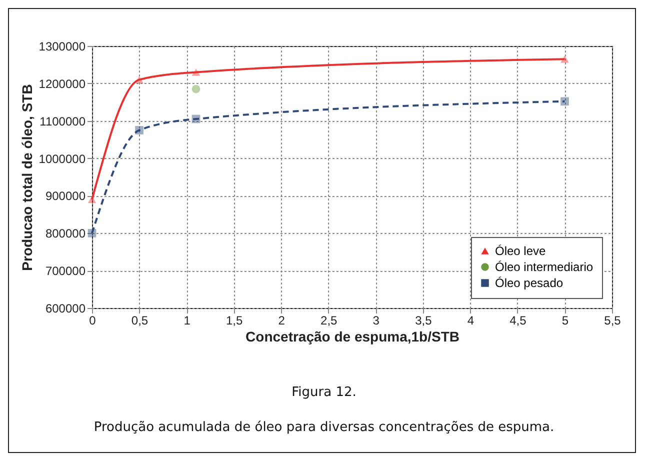 This screenshot has width=648, height=457. I want to click on y-tick-label: 900000, so click(65, 196).